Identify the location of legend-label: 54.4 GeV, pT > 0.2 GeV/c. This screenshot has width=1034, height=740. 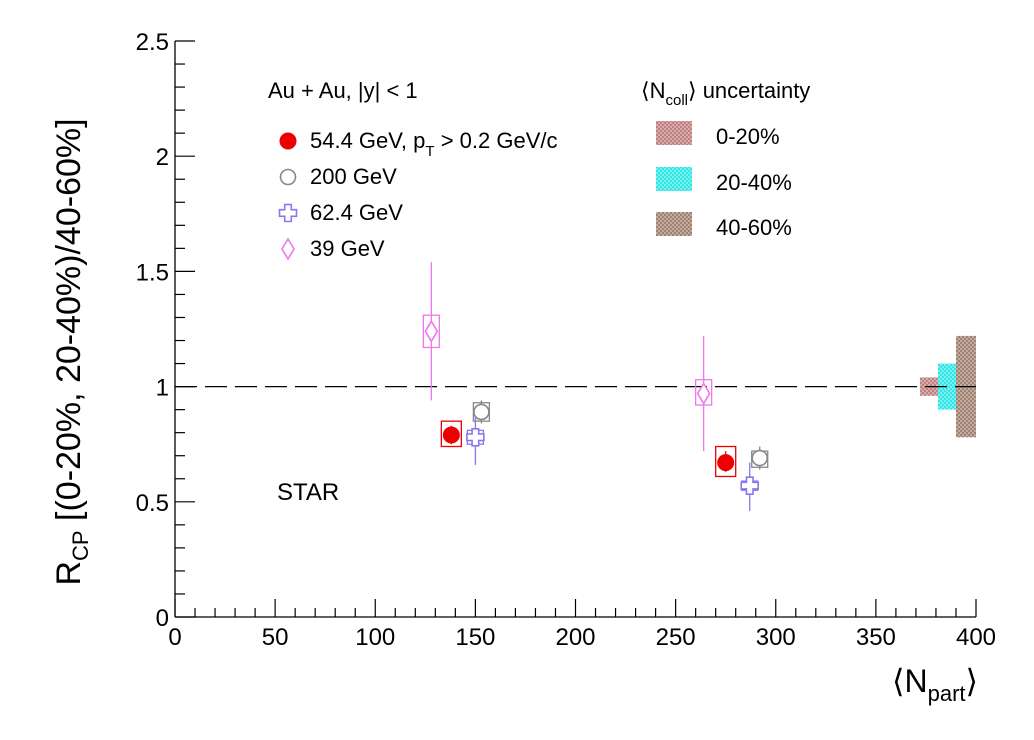
(433, 144).